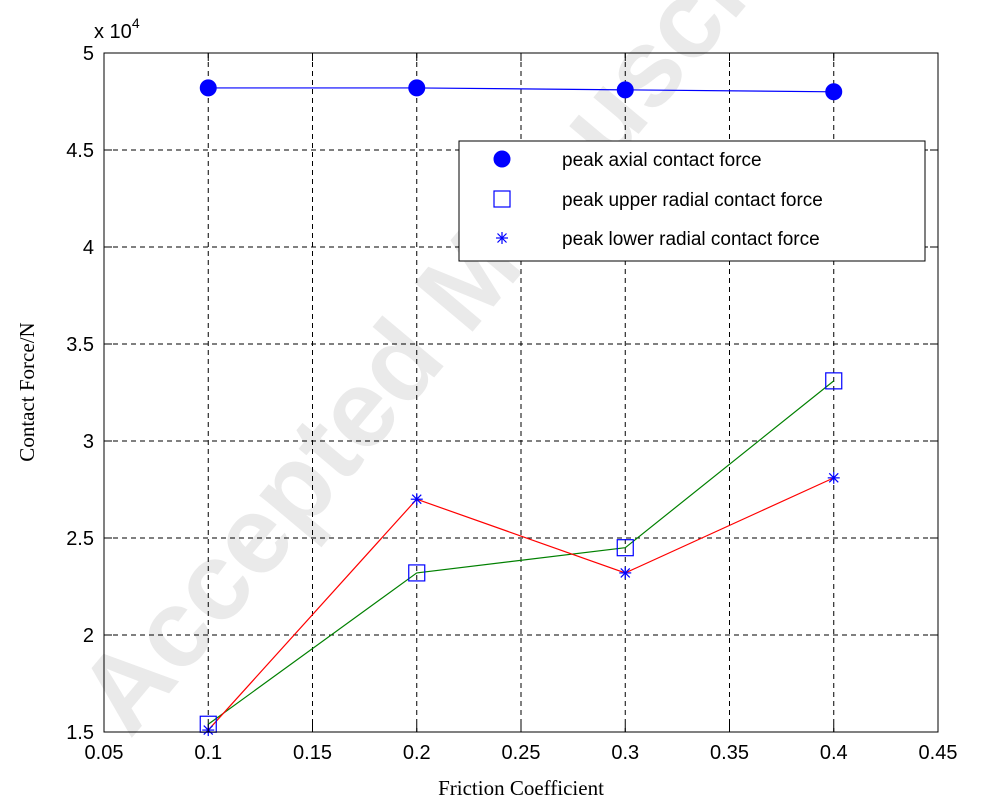 This screenshot has height=806, width=982. I want to click on y-tick-label: 2.5, so click(80, 539).